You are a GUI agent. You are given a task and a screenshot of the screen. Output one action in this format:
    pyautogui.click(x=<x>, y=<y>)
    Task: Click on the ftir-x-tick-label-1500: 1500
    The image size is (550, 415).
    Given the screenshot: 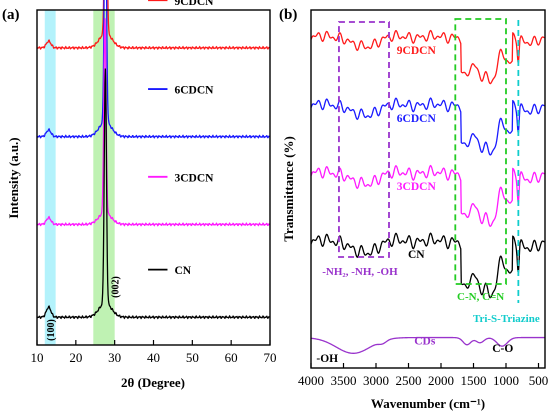 What is the action you would take?
    pyautogui.click(x=474, y=380)
    